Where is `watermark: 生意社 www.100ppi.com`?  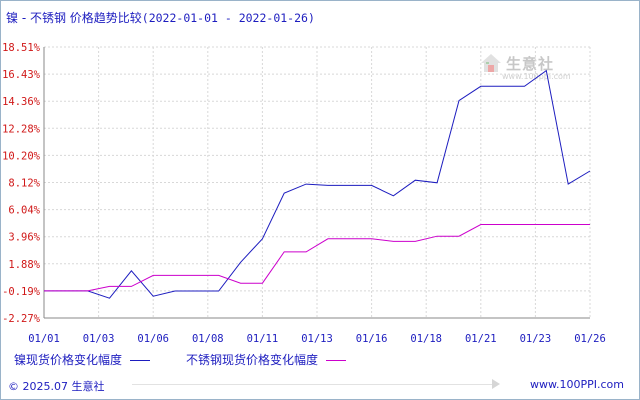
watermark: 生意社 www.100ppi.com is located at coordinates (525, 66).